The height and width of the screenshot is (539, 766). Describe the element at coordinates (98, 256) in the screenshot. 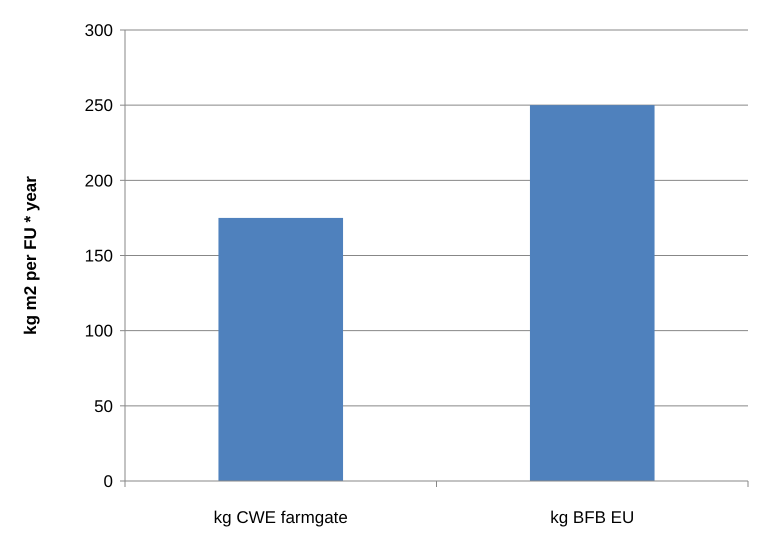

I see `y-tick-label: 150` at that location.